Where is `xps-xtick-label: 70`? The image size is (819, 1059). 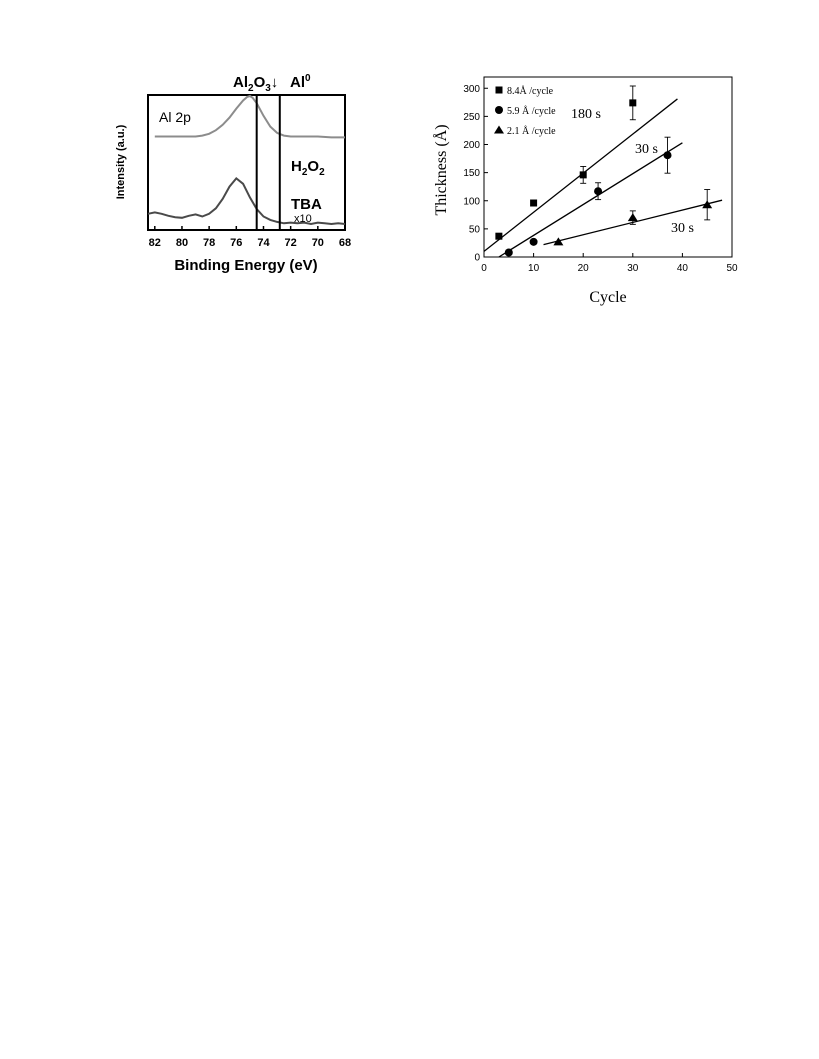
xps-xtick-label: 70 is located at coordinates (318, 243).